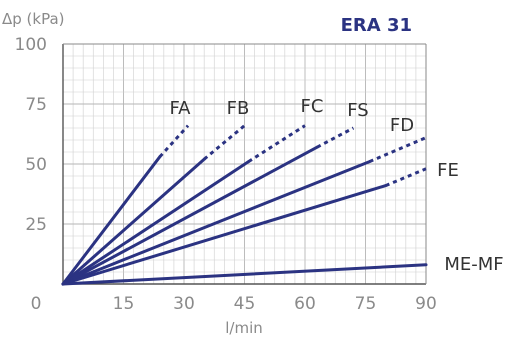  What do you see at coordinates (111, 220) in the screenshot?
I see `series-line-fa` at bounding box center [111, 220].